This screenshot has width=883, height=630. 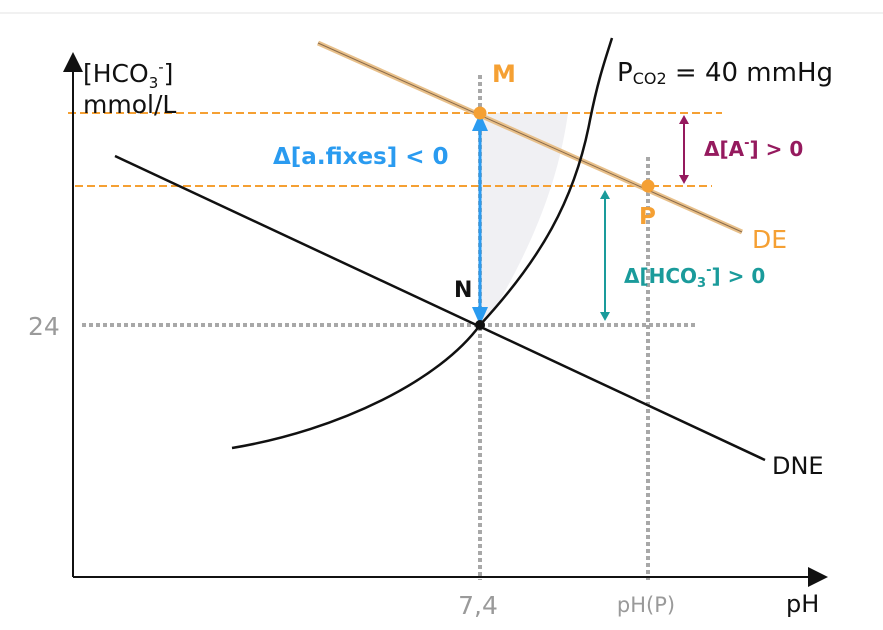 What do you see at coordinates (769, 239) in the screenshot?
I see `de-label: DE` at bounding box center [769, 239].